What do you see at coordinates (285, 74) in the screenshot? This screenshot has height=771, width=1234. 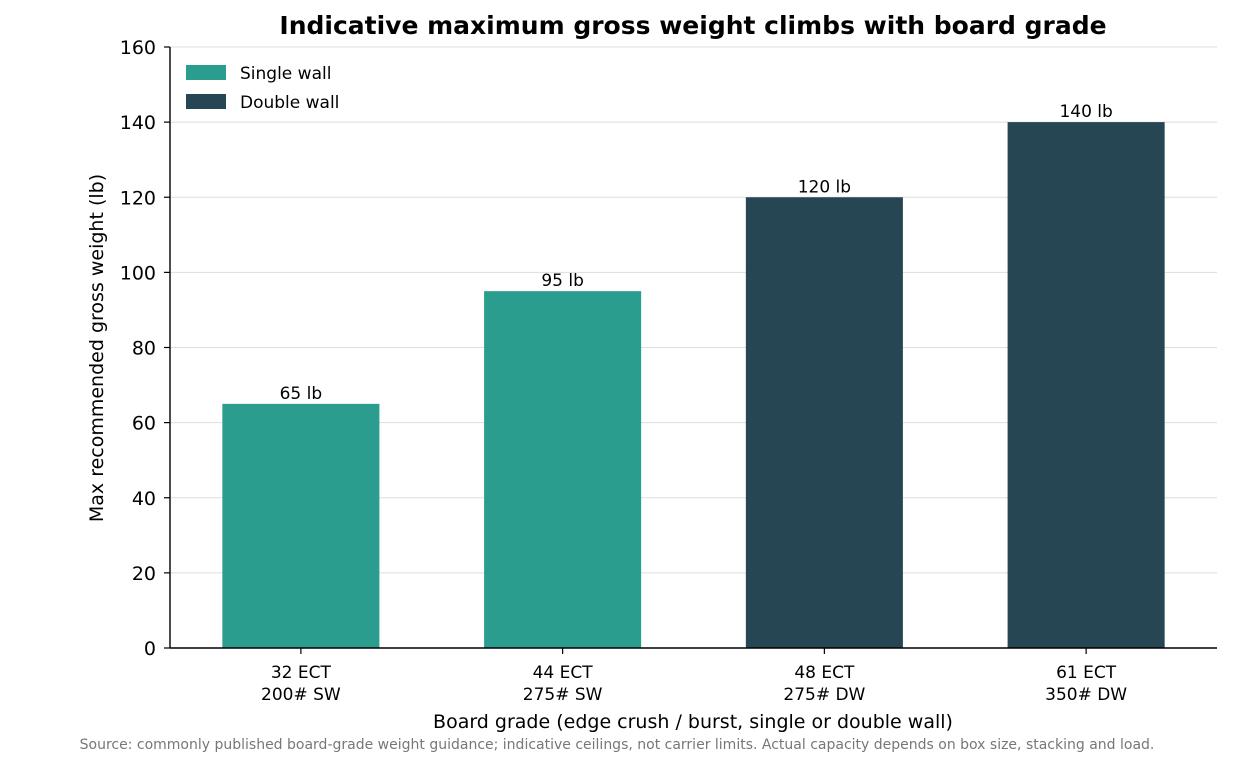 I see `legend-label-single-wall: Single wall` at bounding box center [285, 74].